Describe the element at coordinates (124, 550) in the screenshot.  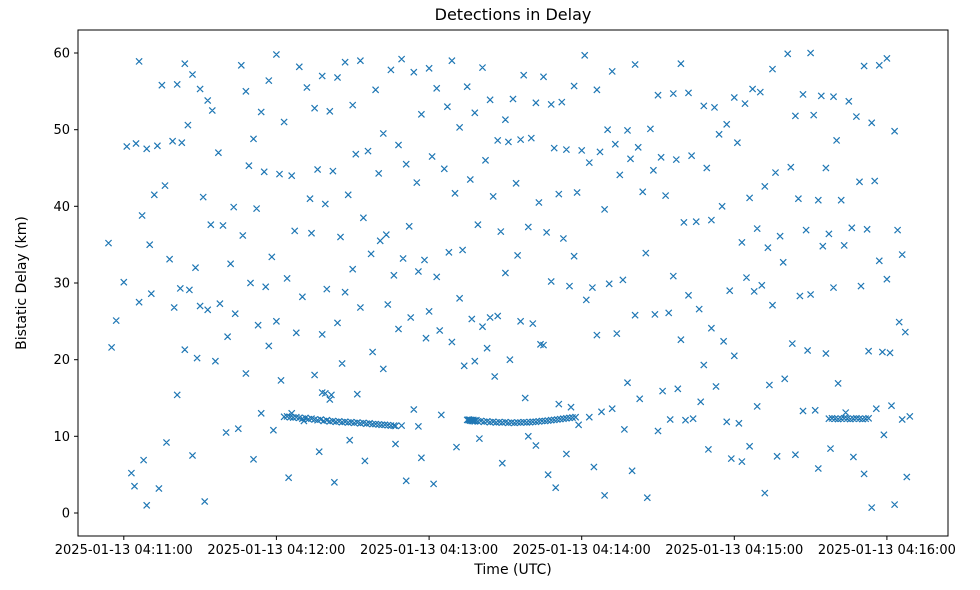
I see `x-tick-label: 2025-01-13 04:11:00` at that location.